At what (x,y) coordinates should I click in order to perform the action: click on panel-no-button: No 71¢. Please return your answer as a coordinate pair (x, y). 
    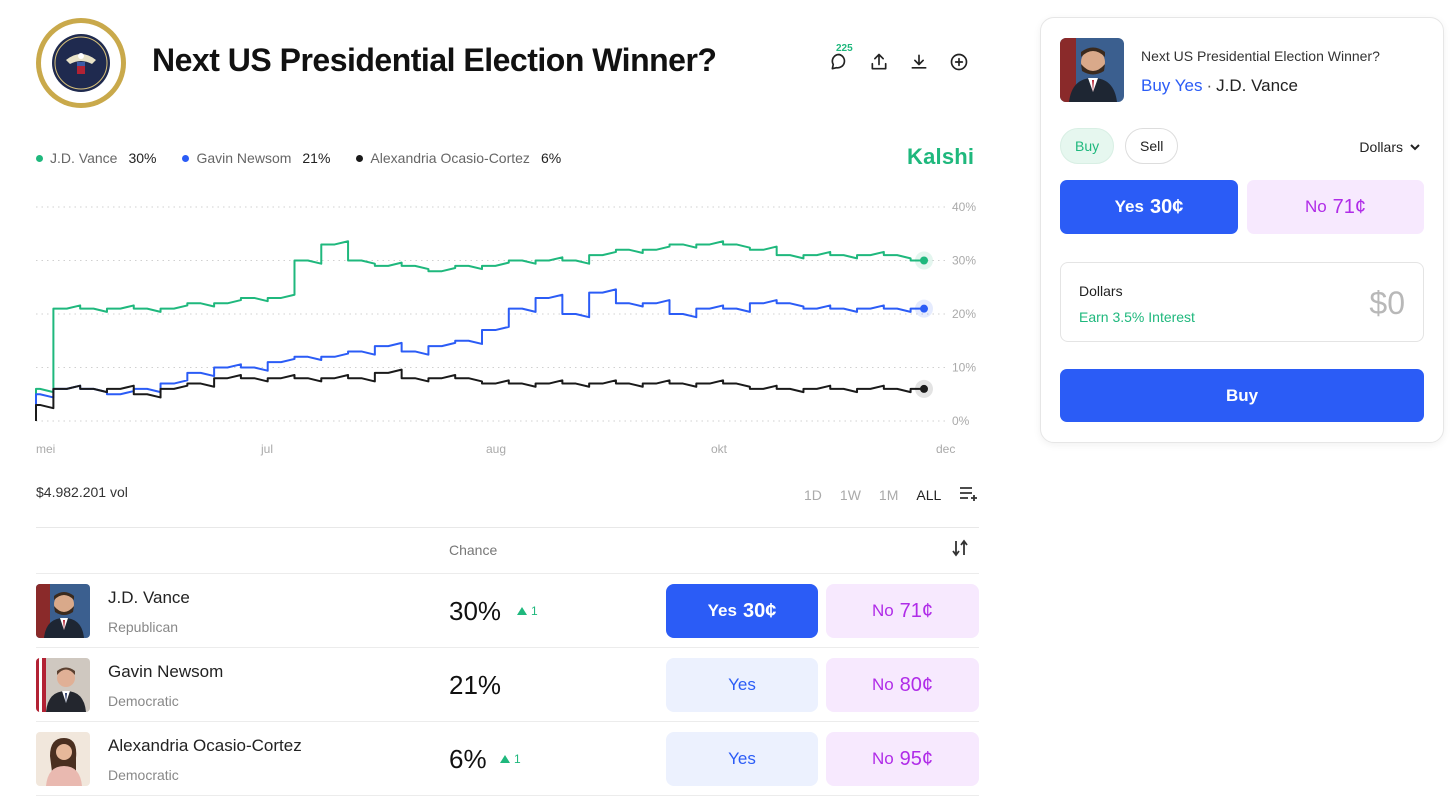
    Looking at the image, I should click on (1335, 207).